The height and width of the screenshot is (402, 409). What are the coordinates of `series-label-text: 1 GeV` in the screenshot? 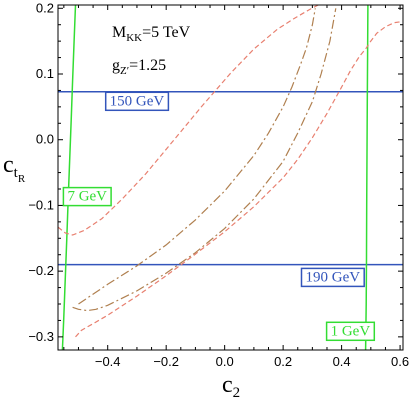 It's located at (351, 331).